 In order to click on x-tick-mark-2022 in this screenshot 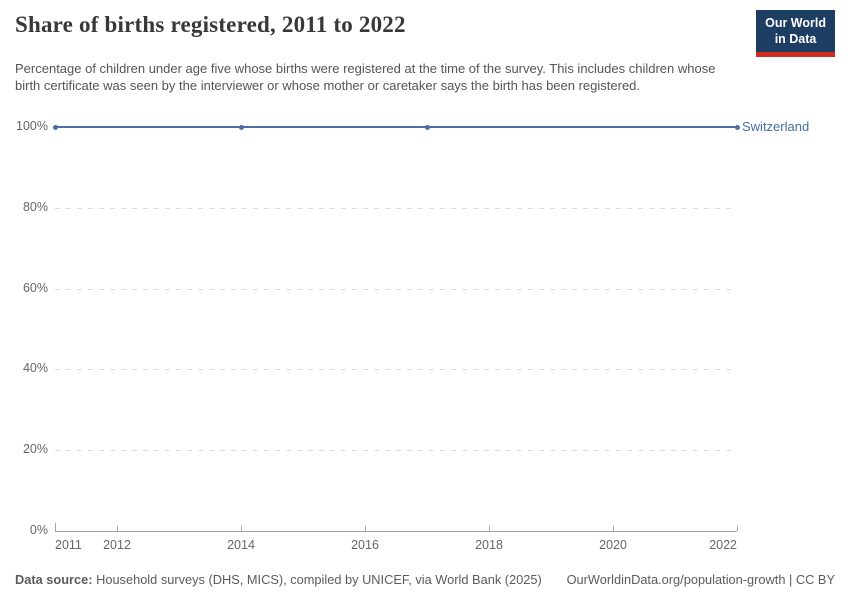, I will do `click(737, 528)`.